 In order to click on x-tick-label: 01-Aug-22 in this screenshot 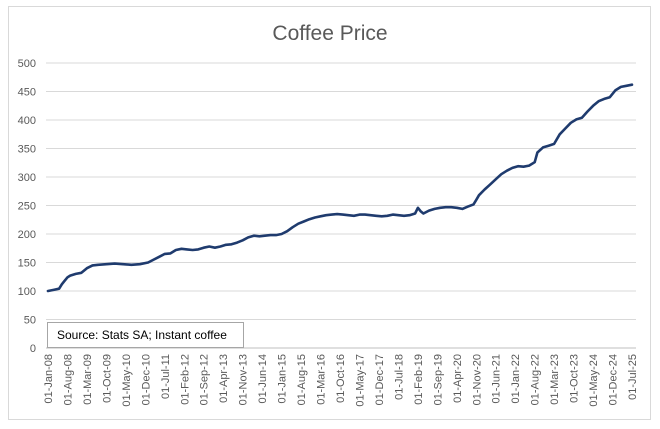, I will do `click(536, 379)`.